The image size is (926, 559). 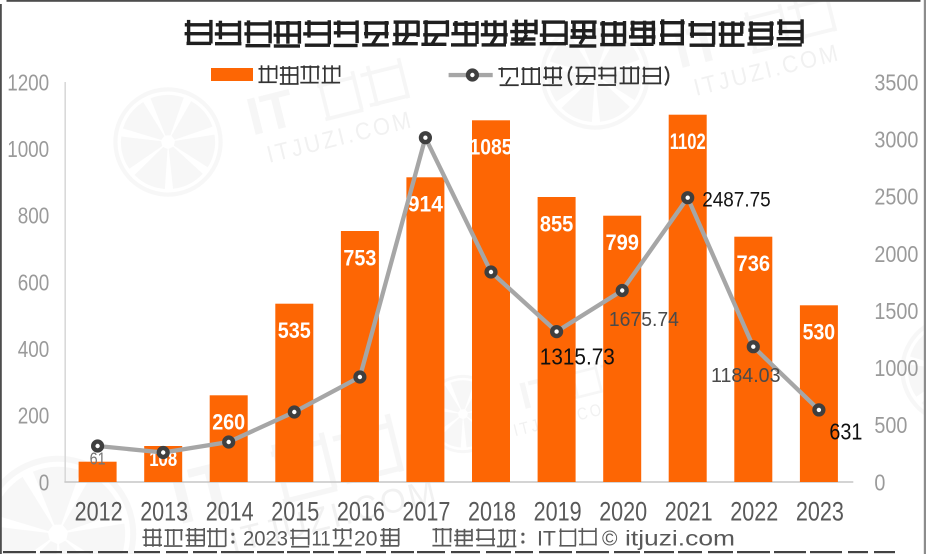 I want to click on svg-text: 400, so click(x=34, y=349).